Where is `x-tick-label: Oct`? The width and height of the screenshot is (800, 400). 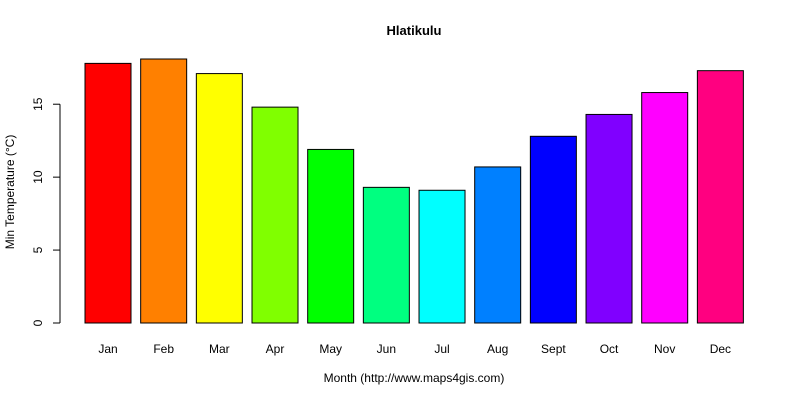 x-tick-label: Oct is located at coordinates (609, 349).